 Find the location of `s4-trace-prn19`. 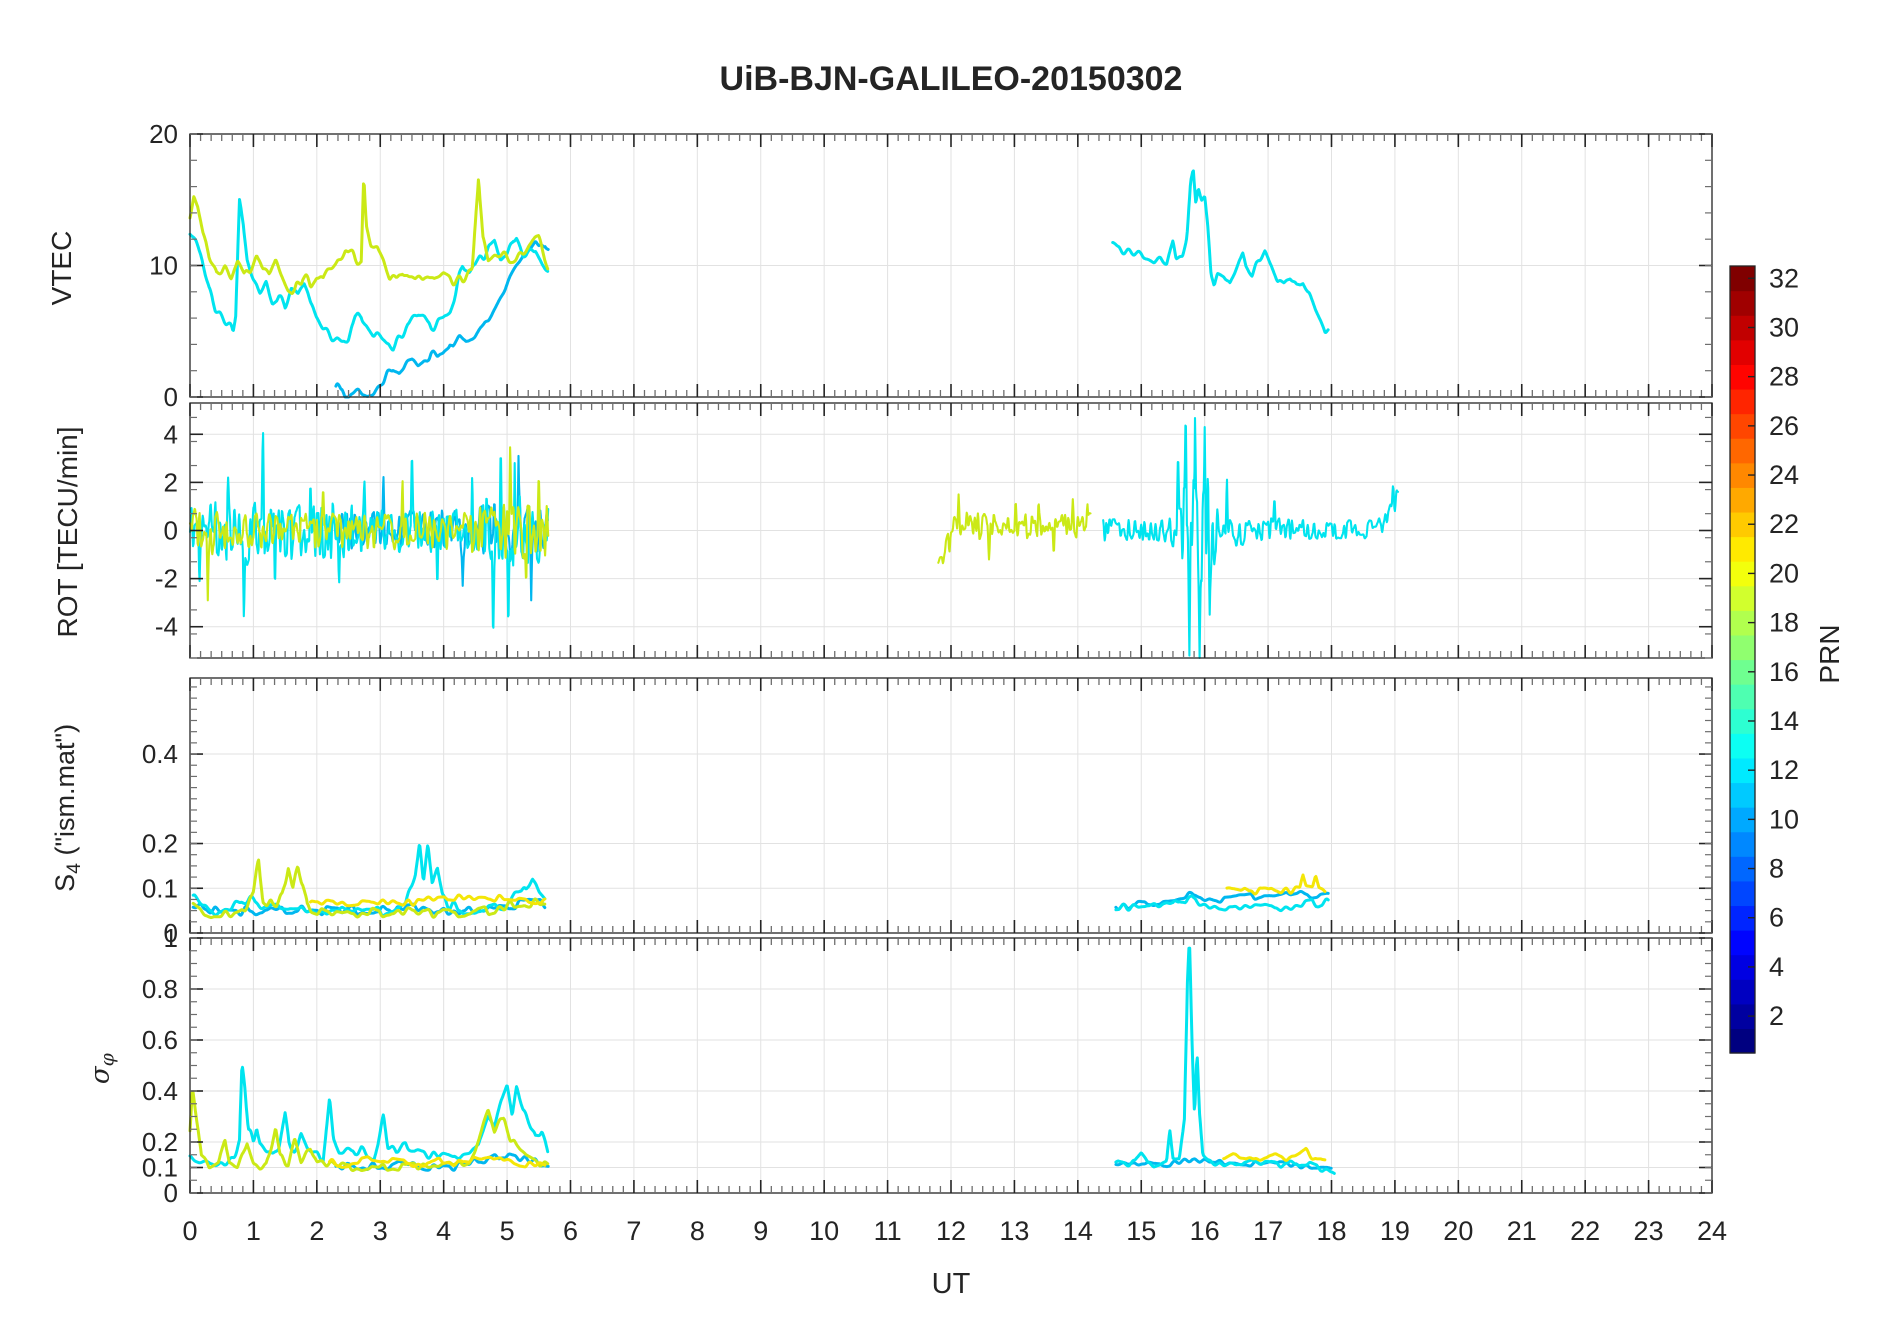

s4-trace-prn19 is located at coordinates (369, 888).